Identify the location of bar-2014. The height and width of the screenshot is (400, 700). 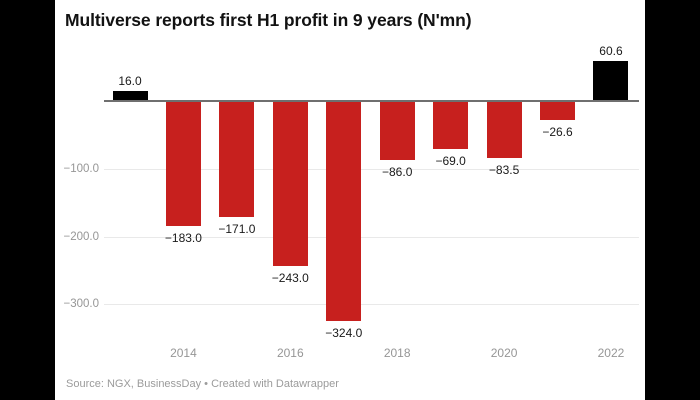
(183, 164).